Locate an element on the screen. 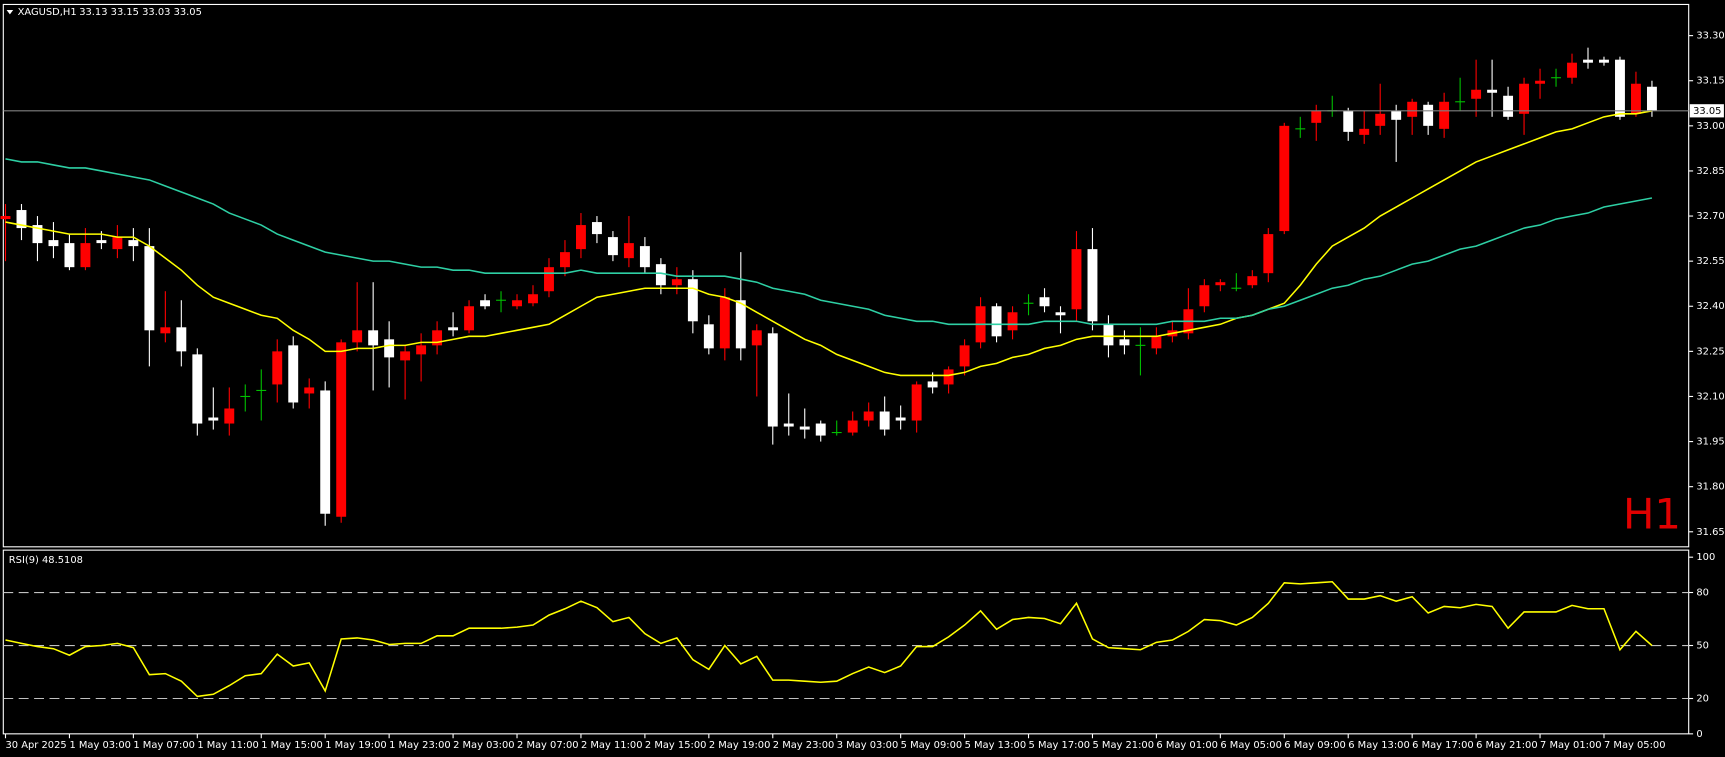 This screenshot has height=757, width=1725. x-tick-label: 2 May 03:00 is located at coordinates (484, 745).